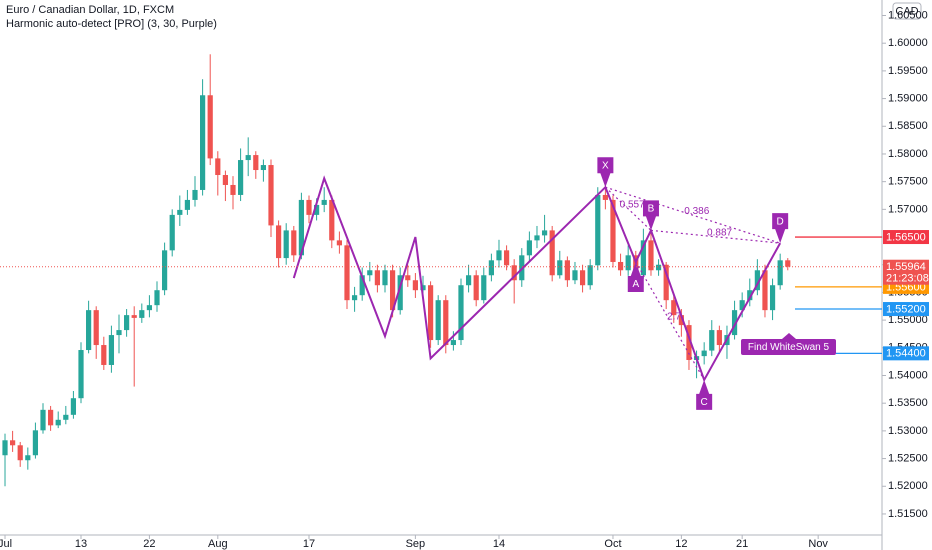 Image resolution: width=932 pixels, height=550 pixels. I want to click on chart-title: Euro / Canadian Dollar, 1D, FXCM, so click(90, 10).